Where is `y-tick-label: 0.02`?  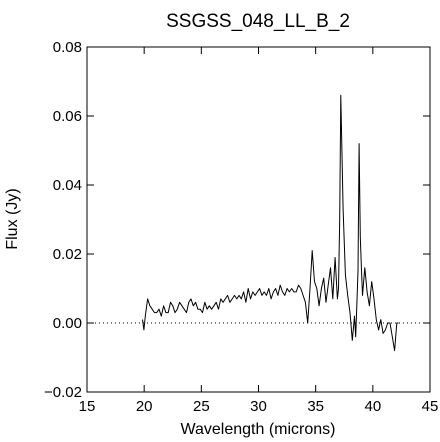 y-tick-label: 0.02 is located at coordinates (67, 254).